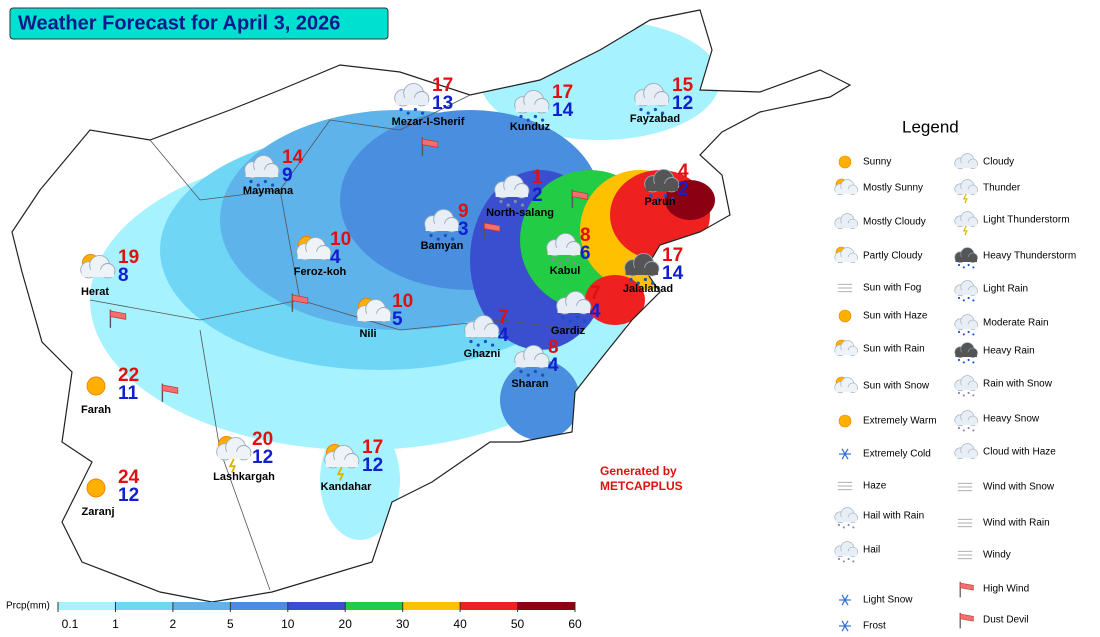 The image size is (1100, 637). What do you see at coordinates (845, 600) in the screenshot?
I see `flake` at bounding box center [845, 600].